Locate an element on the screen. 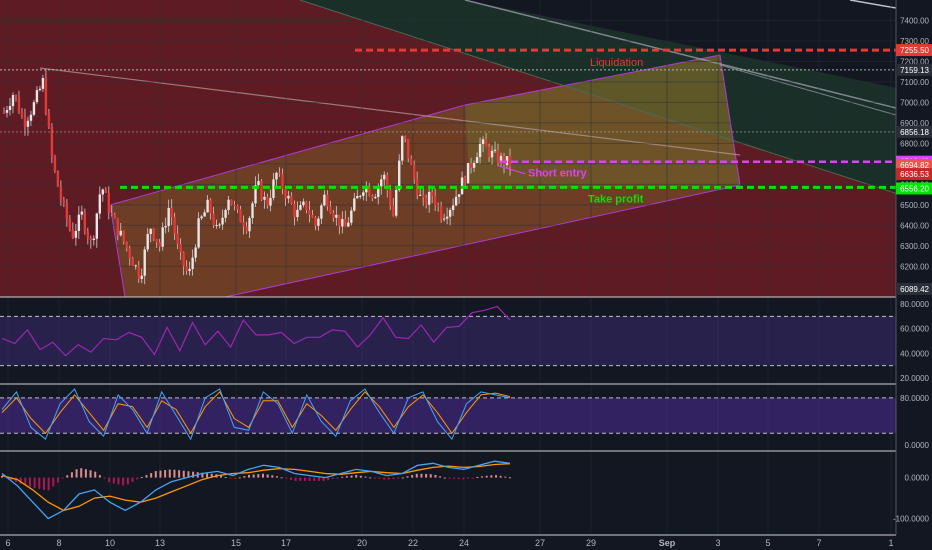 This screenshot has width=932, height=550. x-tick-label: 15 is located at coordinates (236, 543).